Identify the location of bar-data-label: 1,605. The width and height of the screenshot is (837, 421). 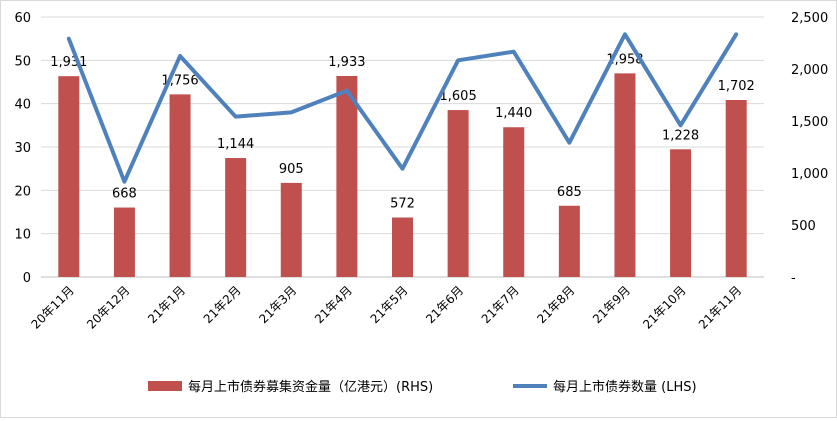
(458, 96).